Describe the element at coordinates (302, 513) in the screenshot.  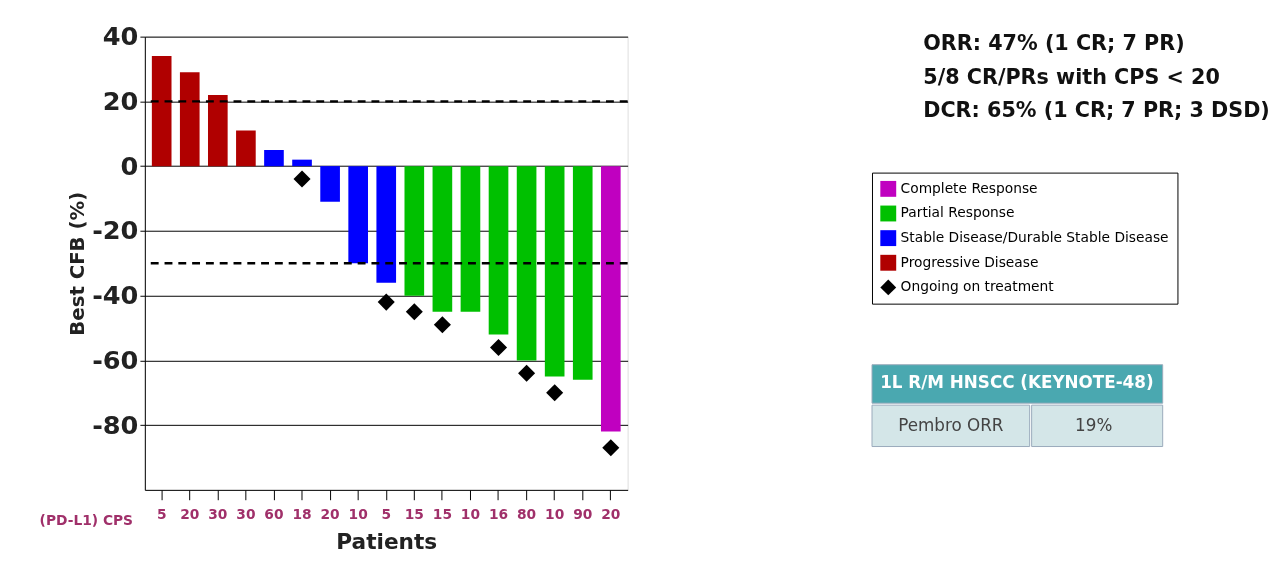
I see `x-tick-label: 18` at that location.